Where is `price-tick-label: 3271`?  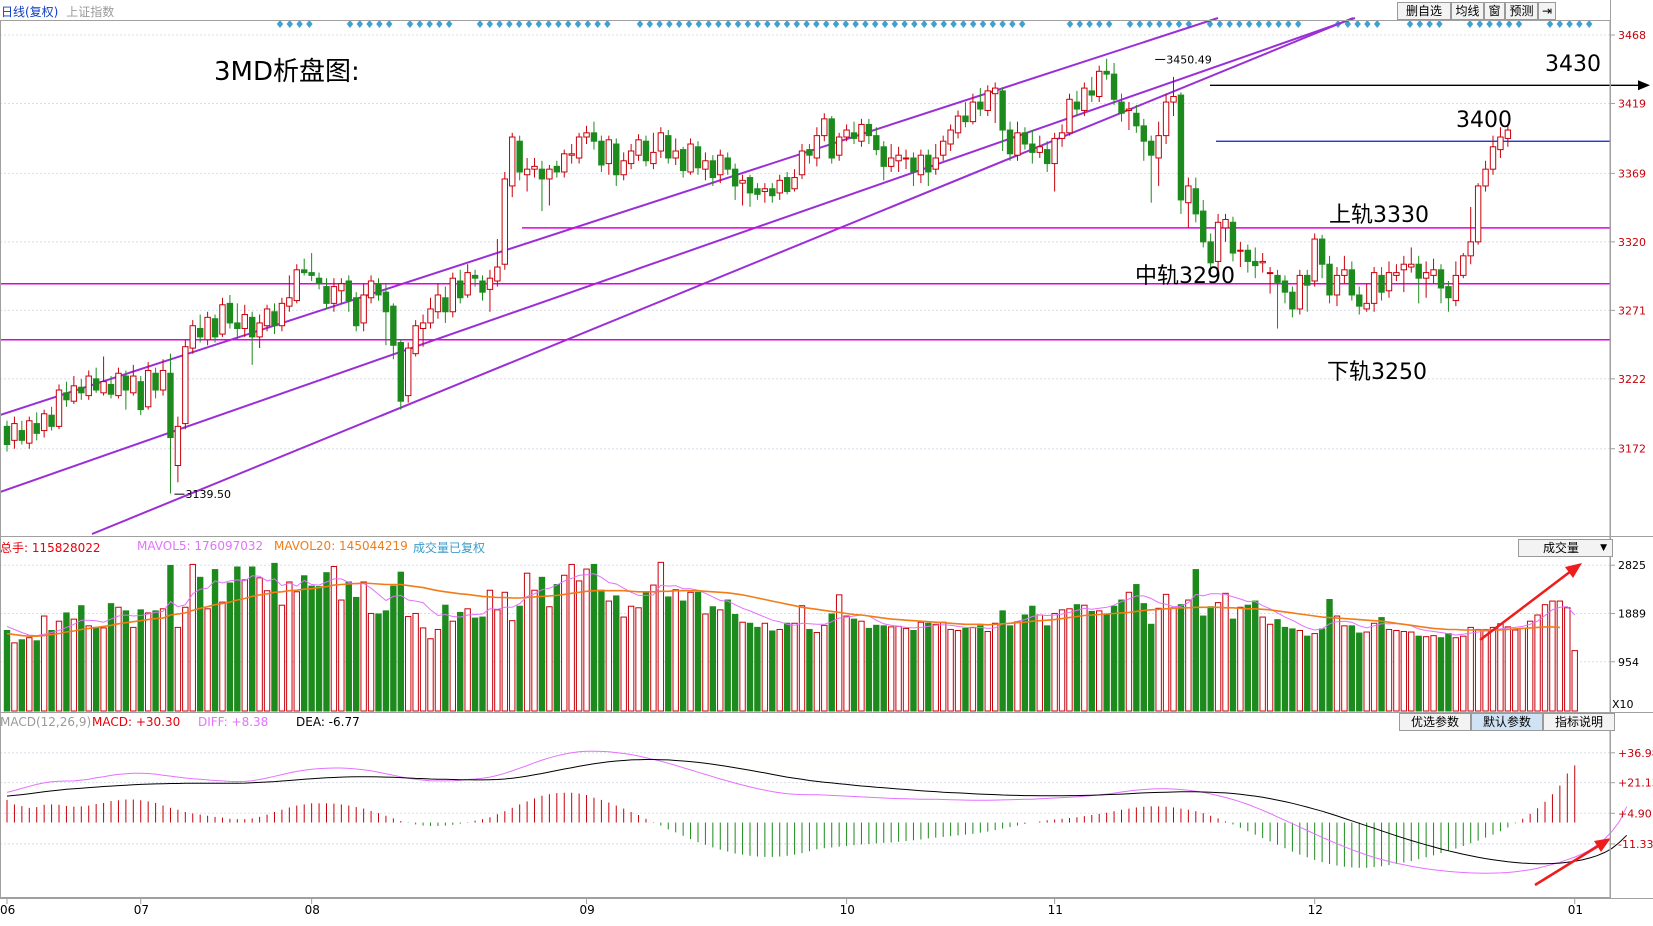
price-tick-label: 3271 is located at coordinates (1632, 310).